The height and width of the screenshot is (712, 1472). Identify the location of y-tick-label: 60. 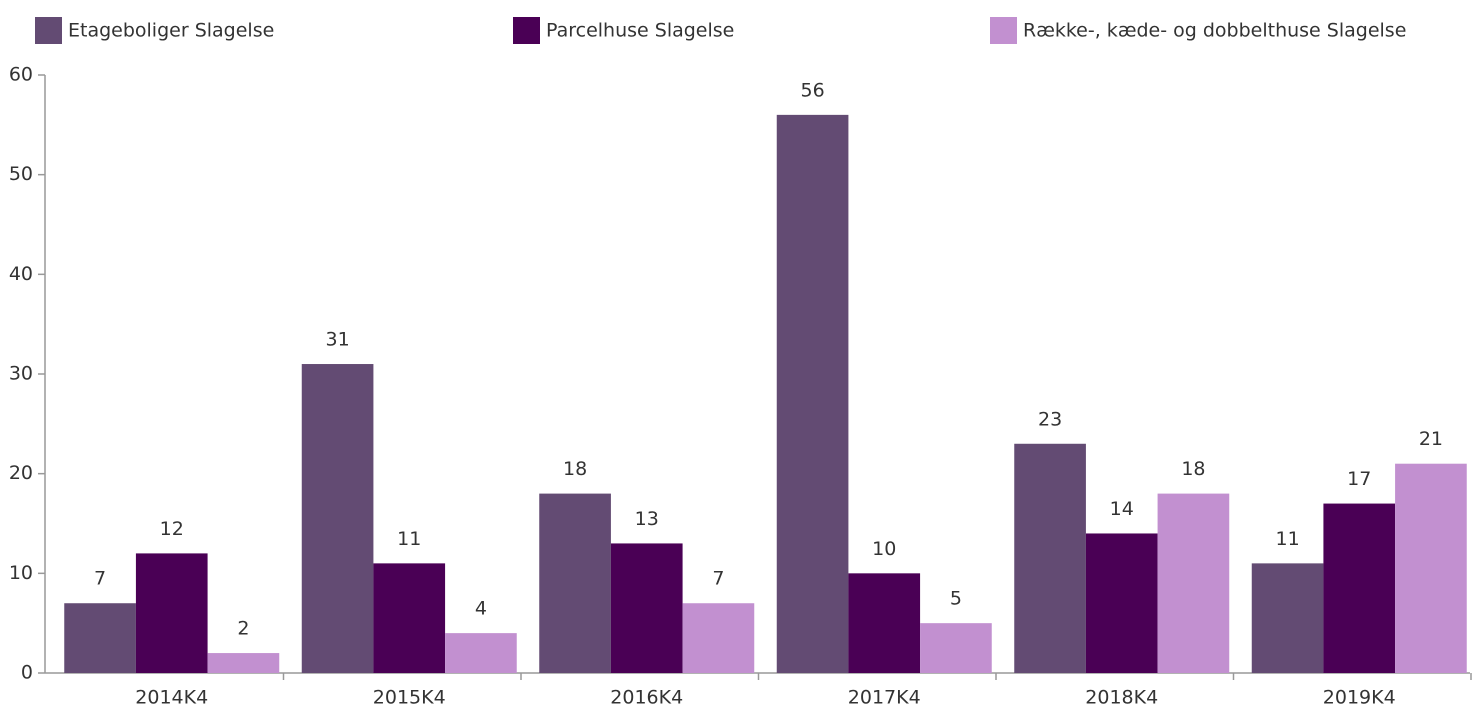
(21, 75).